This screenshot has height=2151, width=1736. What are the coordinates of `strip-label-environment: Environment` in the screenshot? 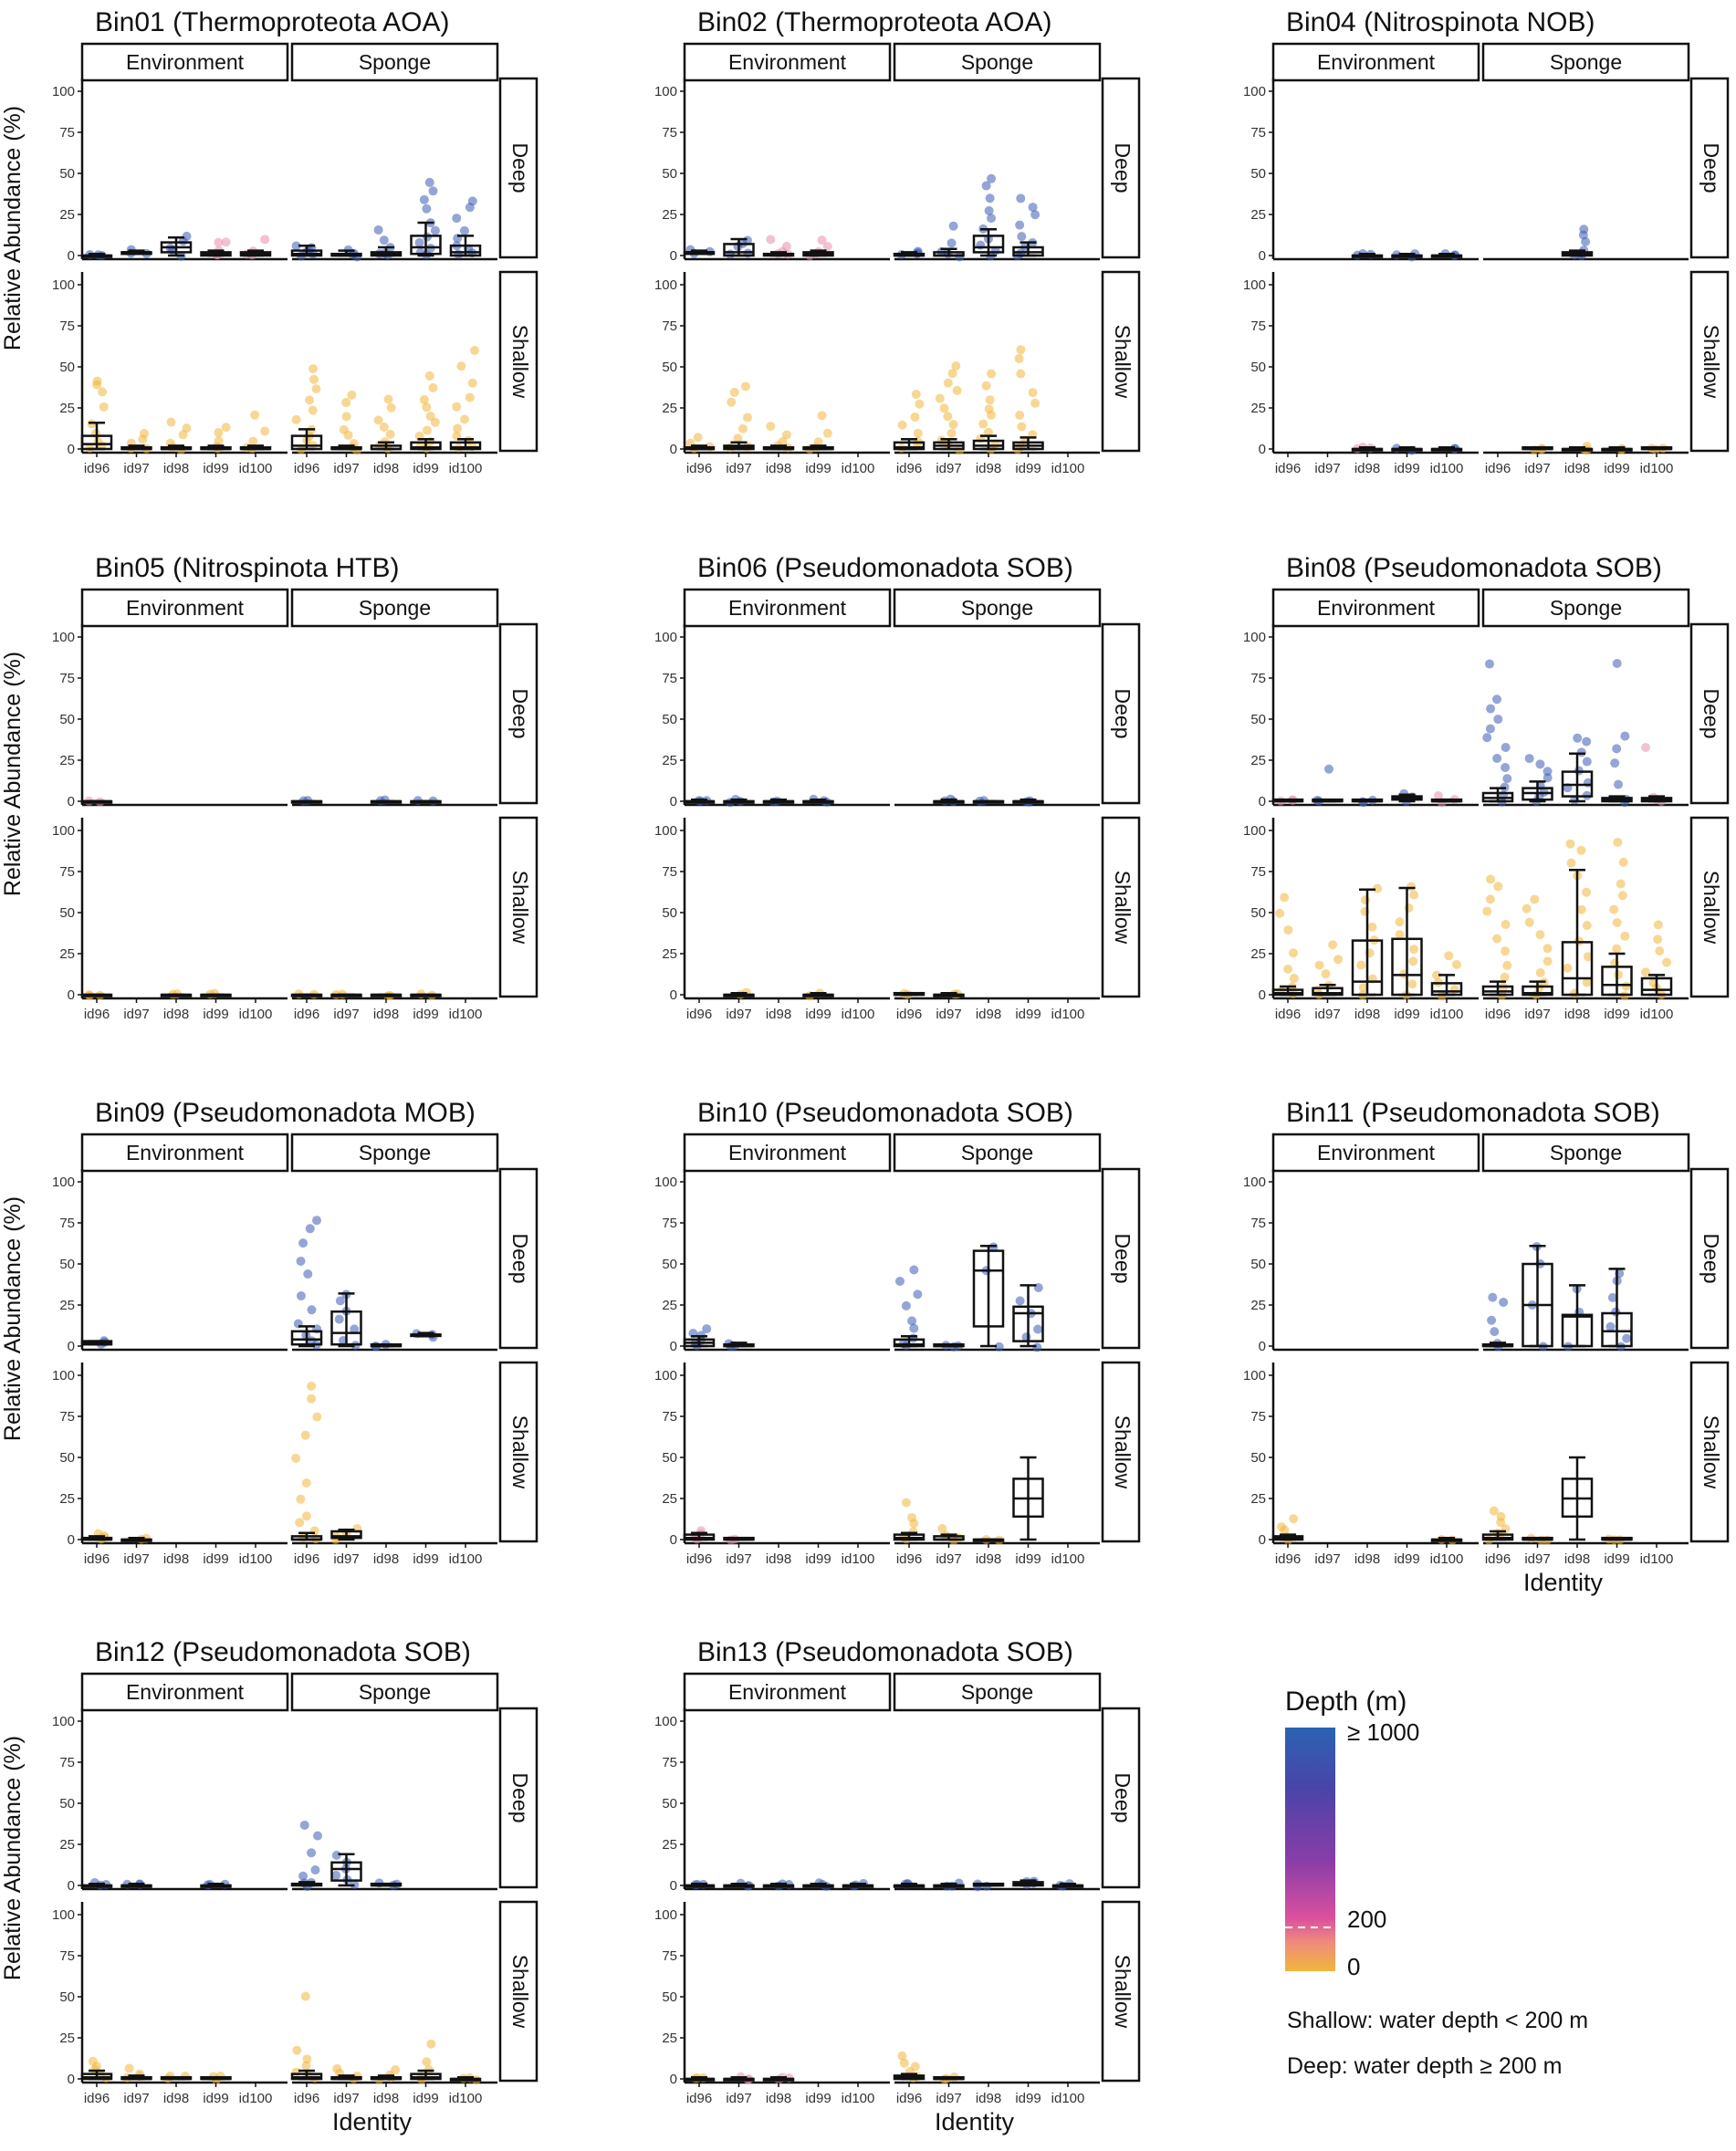 It's located at (185, 62).